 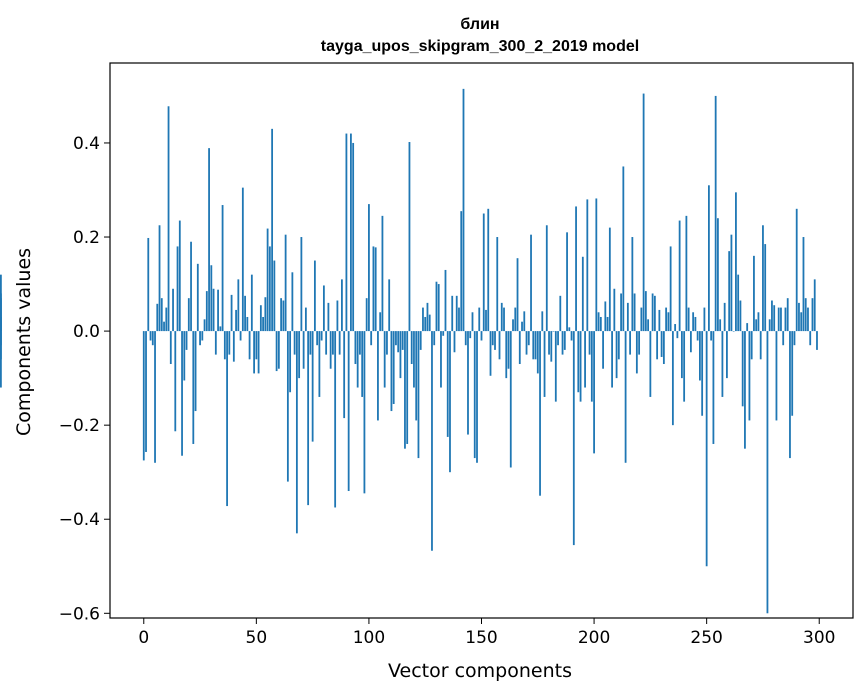 I want to click on x-axis-ticks: 0 50 100 150 200 250 300, so click(x=486, y=633).